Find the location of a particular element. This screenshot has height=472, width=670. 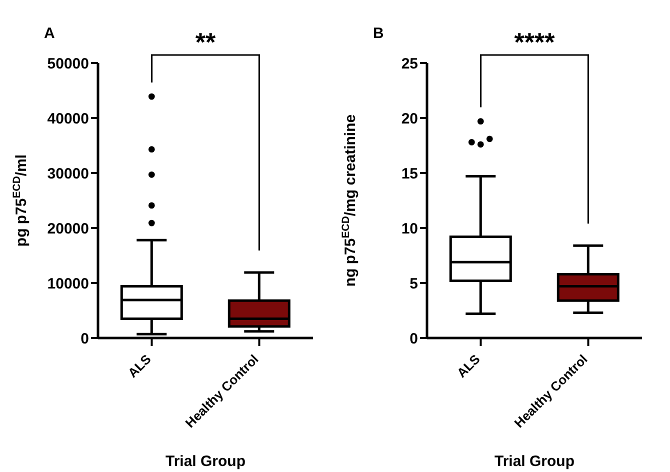

y-tick-label: 30000 is located at coordinates (68, 173).